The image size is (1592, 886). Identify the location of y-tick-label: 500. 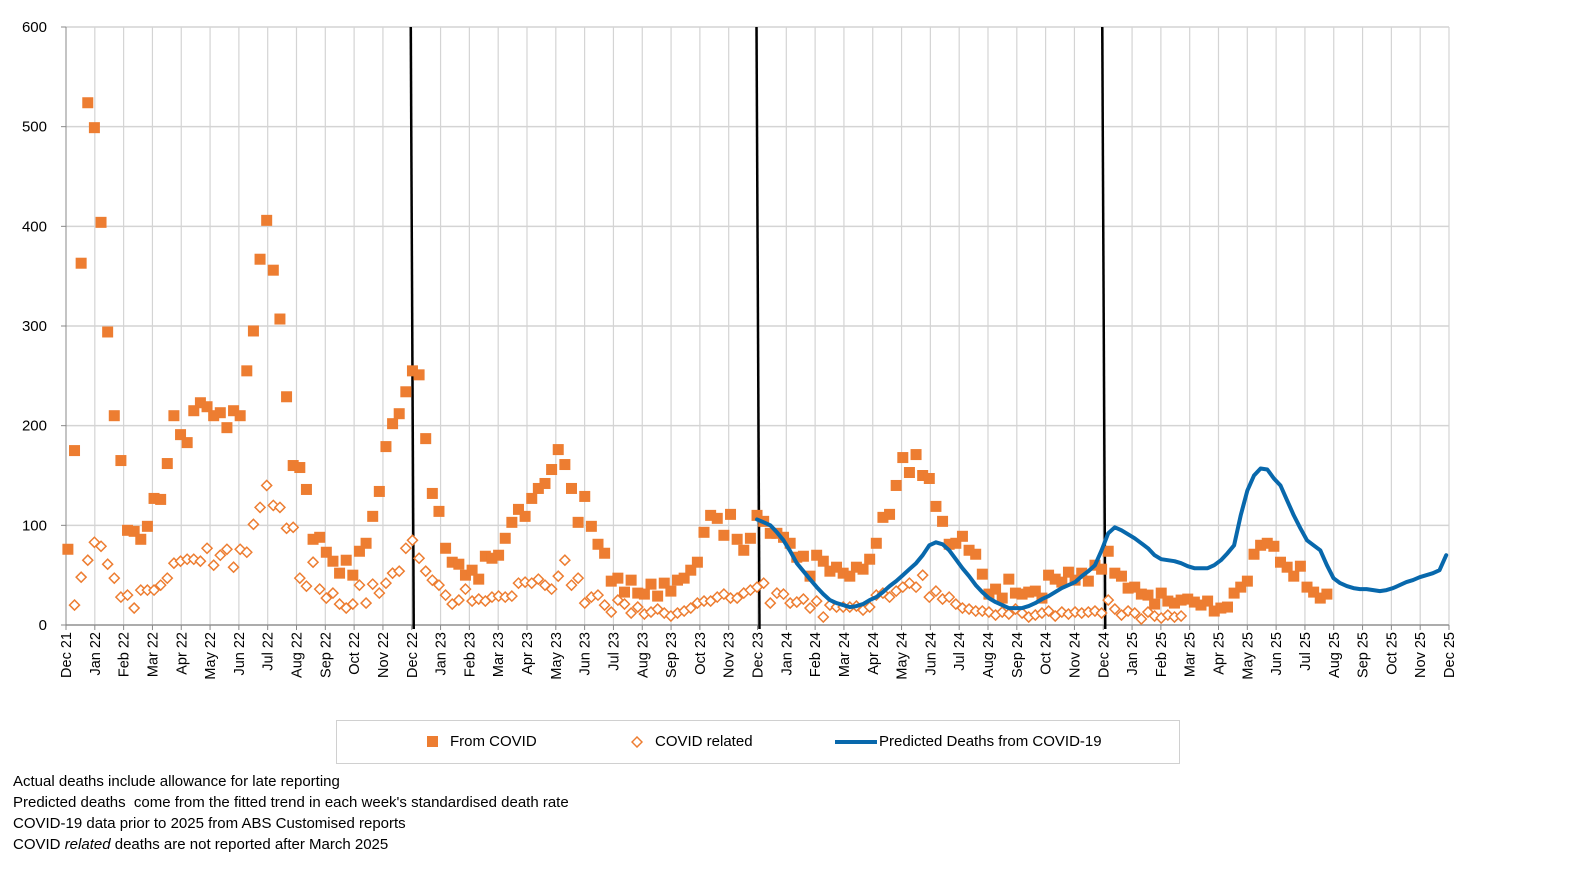
(34, 127).